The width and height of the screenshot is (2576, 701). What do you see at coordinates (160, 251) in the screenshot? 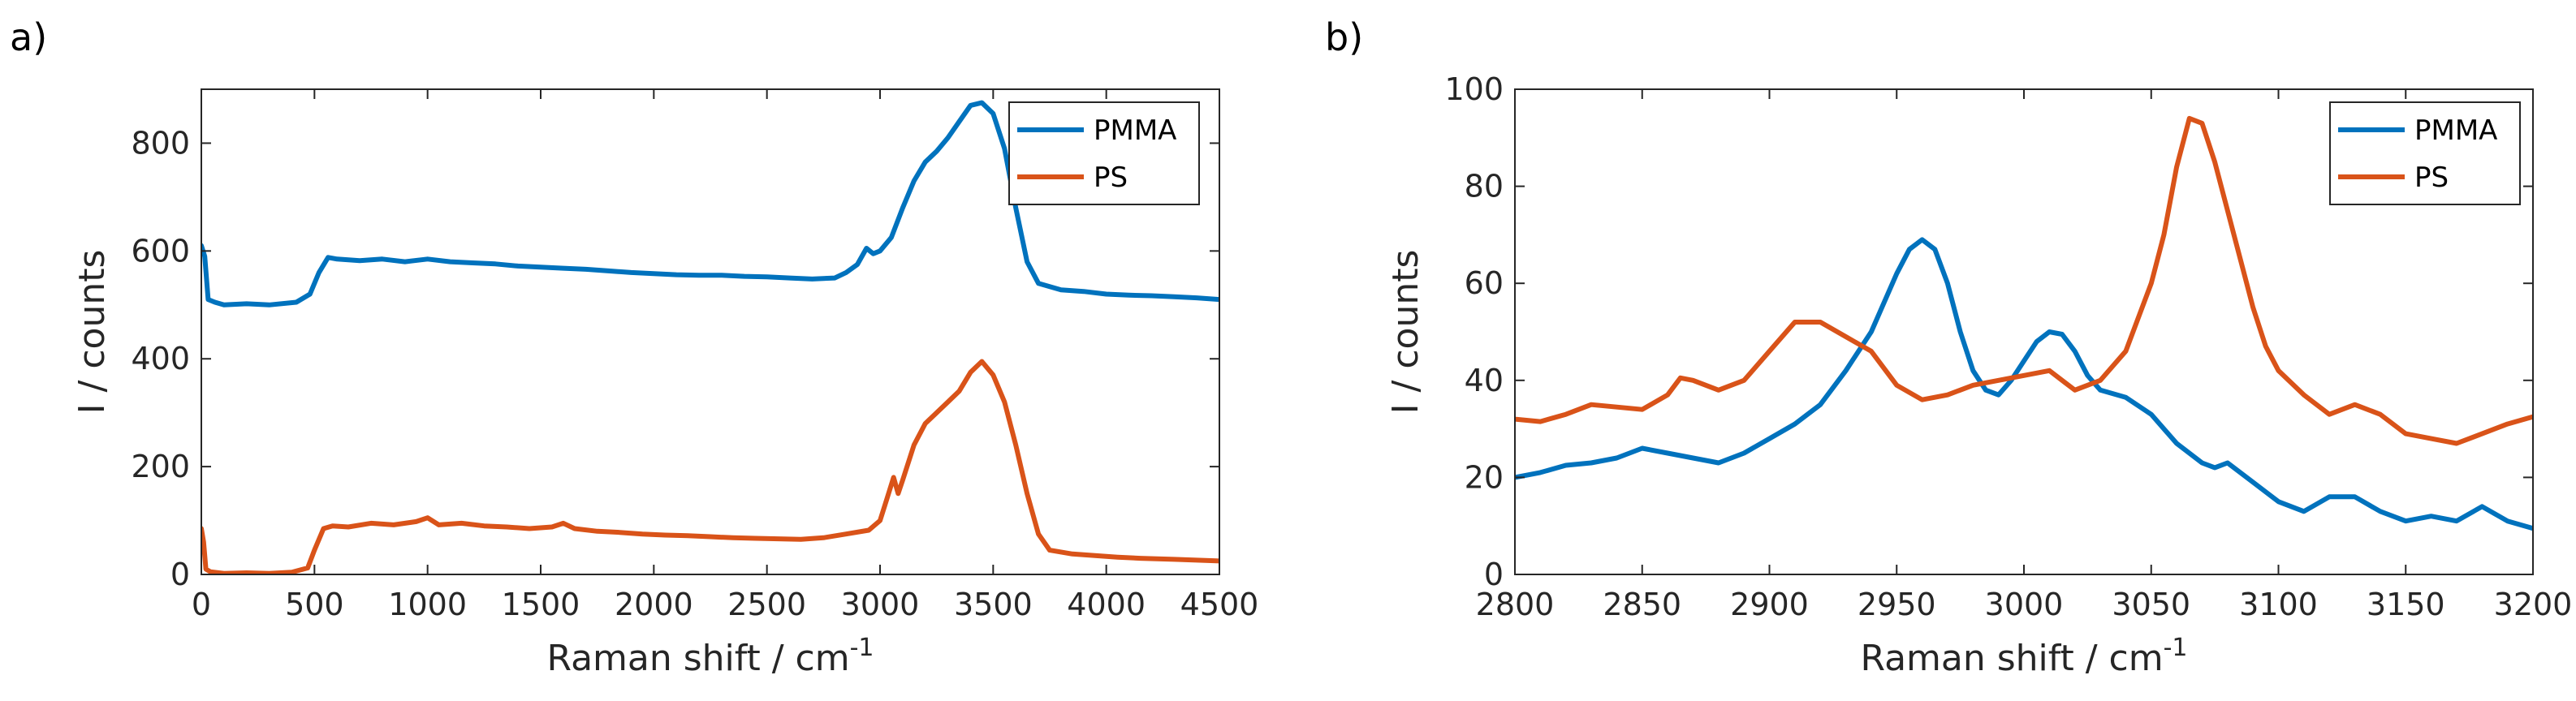
I see `y-tick-label: 600` at bounding box center [160, 251].